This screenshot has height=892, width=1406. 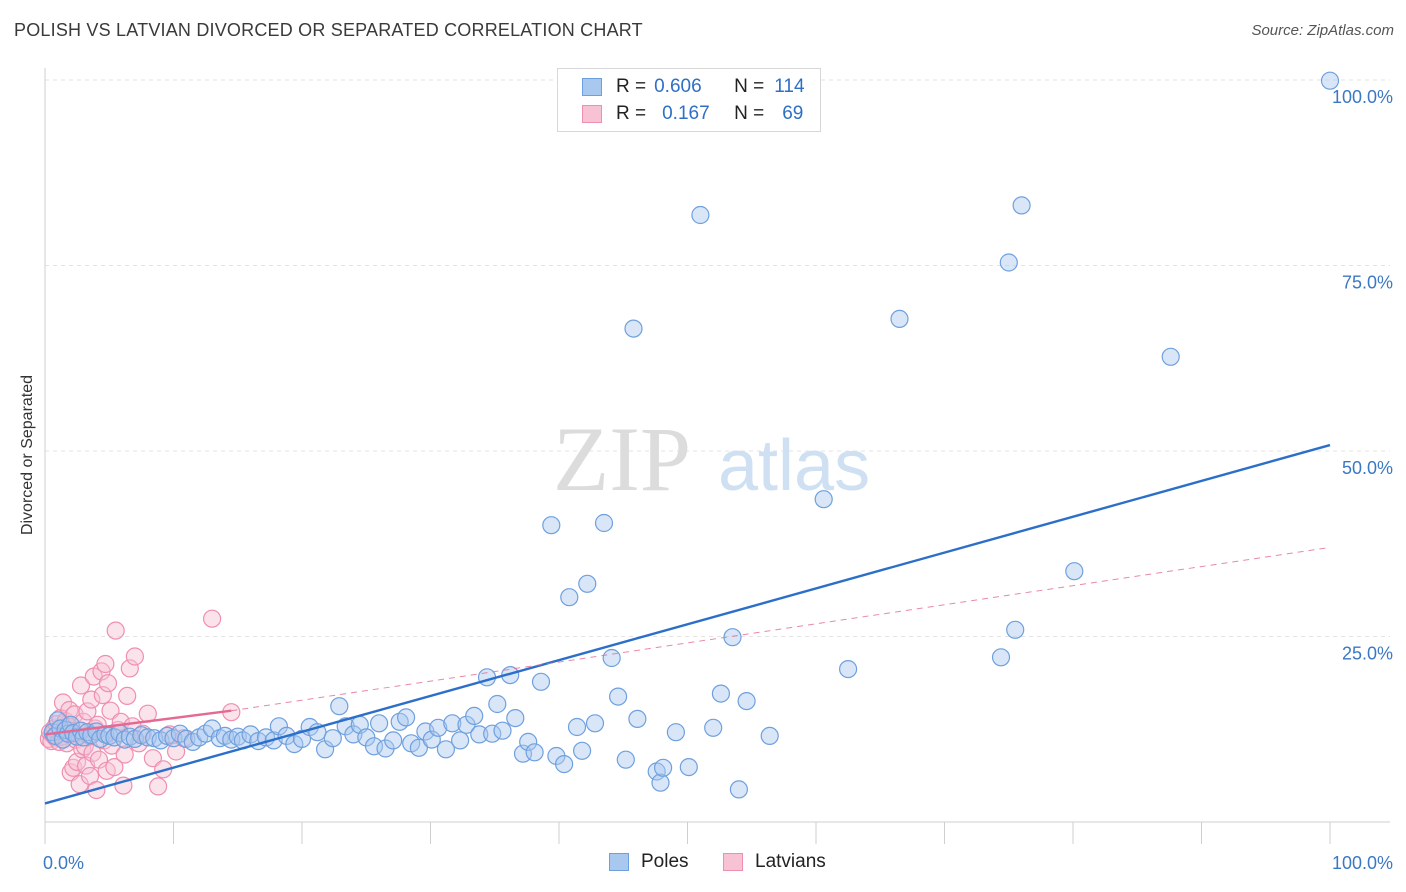 What do you see at coordinates (703, 864) in the screenshot?
I see `series-legend: Poles Latvians` at bounding box center [703, 864].